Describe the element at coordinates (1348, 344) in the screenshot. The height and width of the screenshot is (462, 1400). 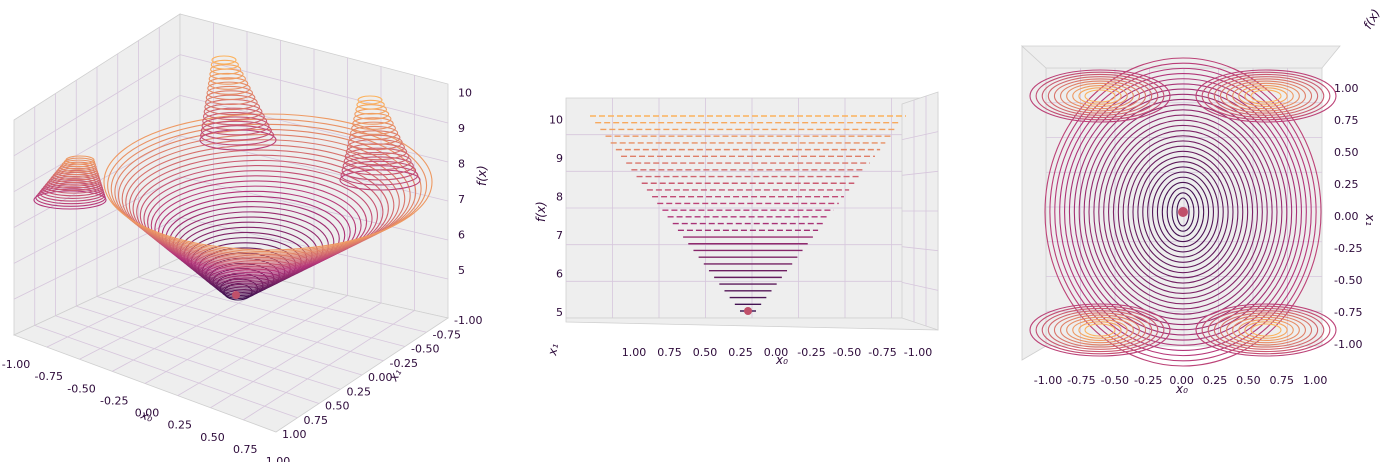
I see `panel3-y-tick-label: -1.00` at that location.